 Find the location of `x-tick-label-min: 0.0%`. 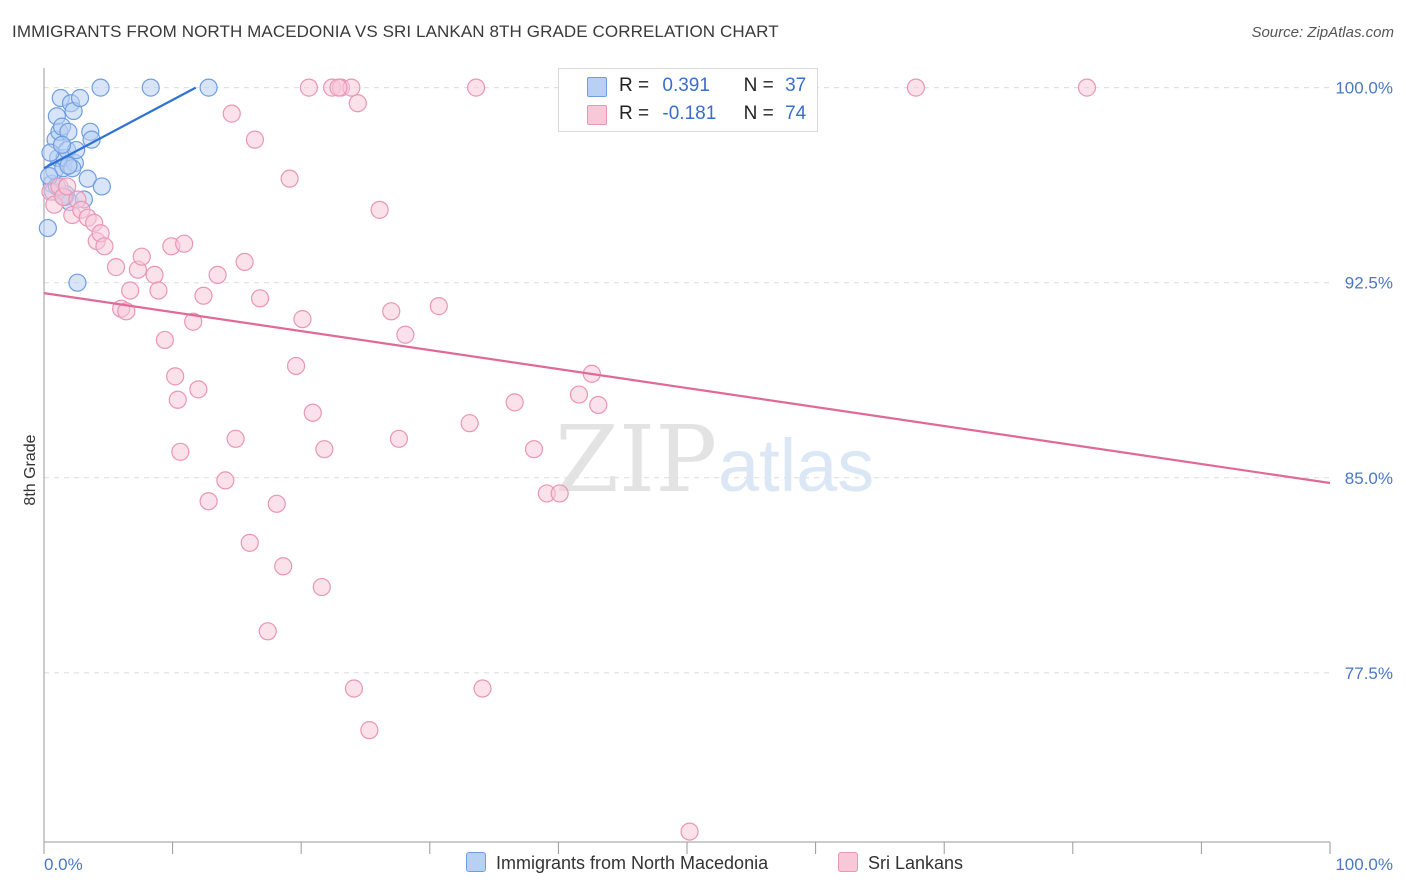

x-tick-label-min: 0.0% is located at coordinates (63, 864).